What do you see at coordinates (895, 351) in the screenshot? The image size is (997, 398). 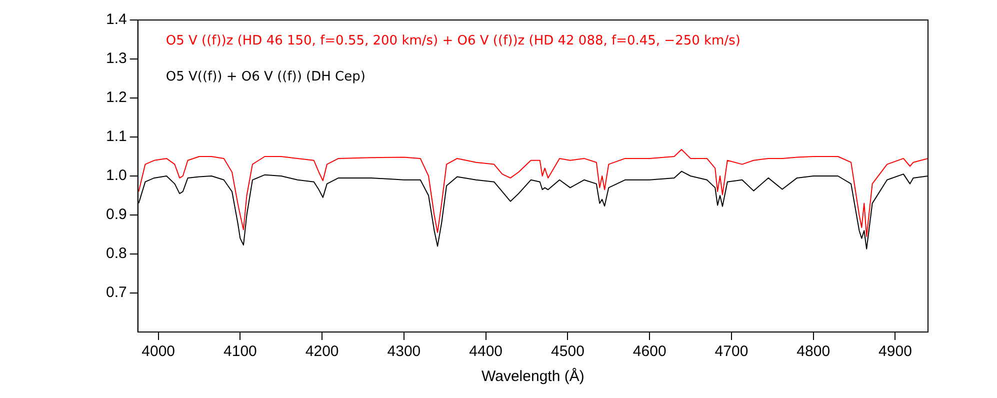 I see `x-tick-label: 4900` at bounding box center [895, 351].